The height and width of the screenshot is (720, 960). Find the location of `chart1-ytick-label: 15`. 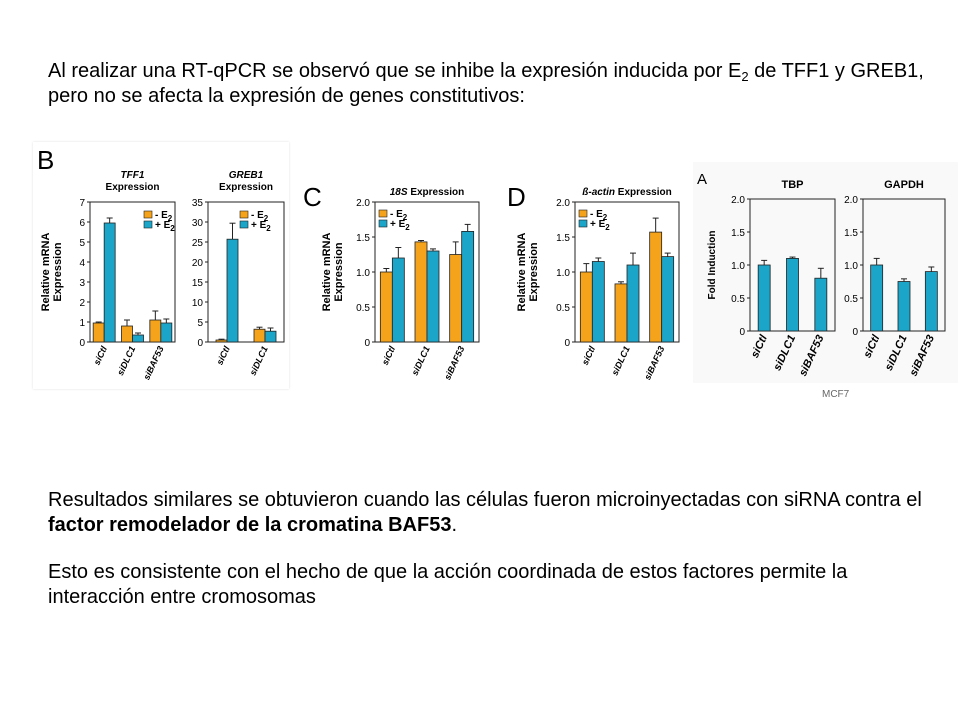

chart1-ytick-label: 15 is located at coordinates (198, 283).